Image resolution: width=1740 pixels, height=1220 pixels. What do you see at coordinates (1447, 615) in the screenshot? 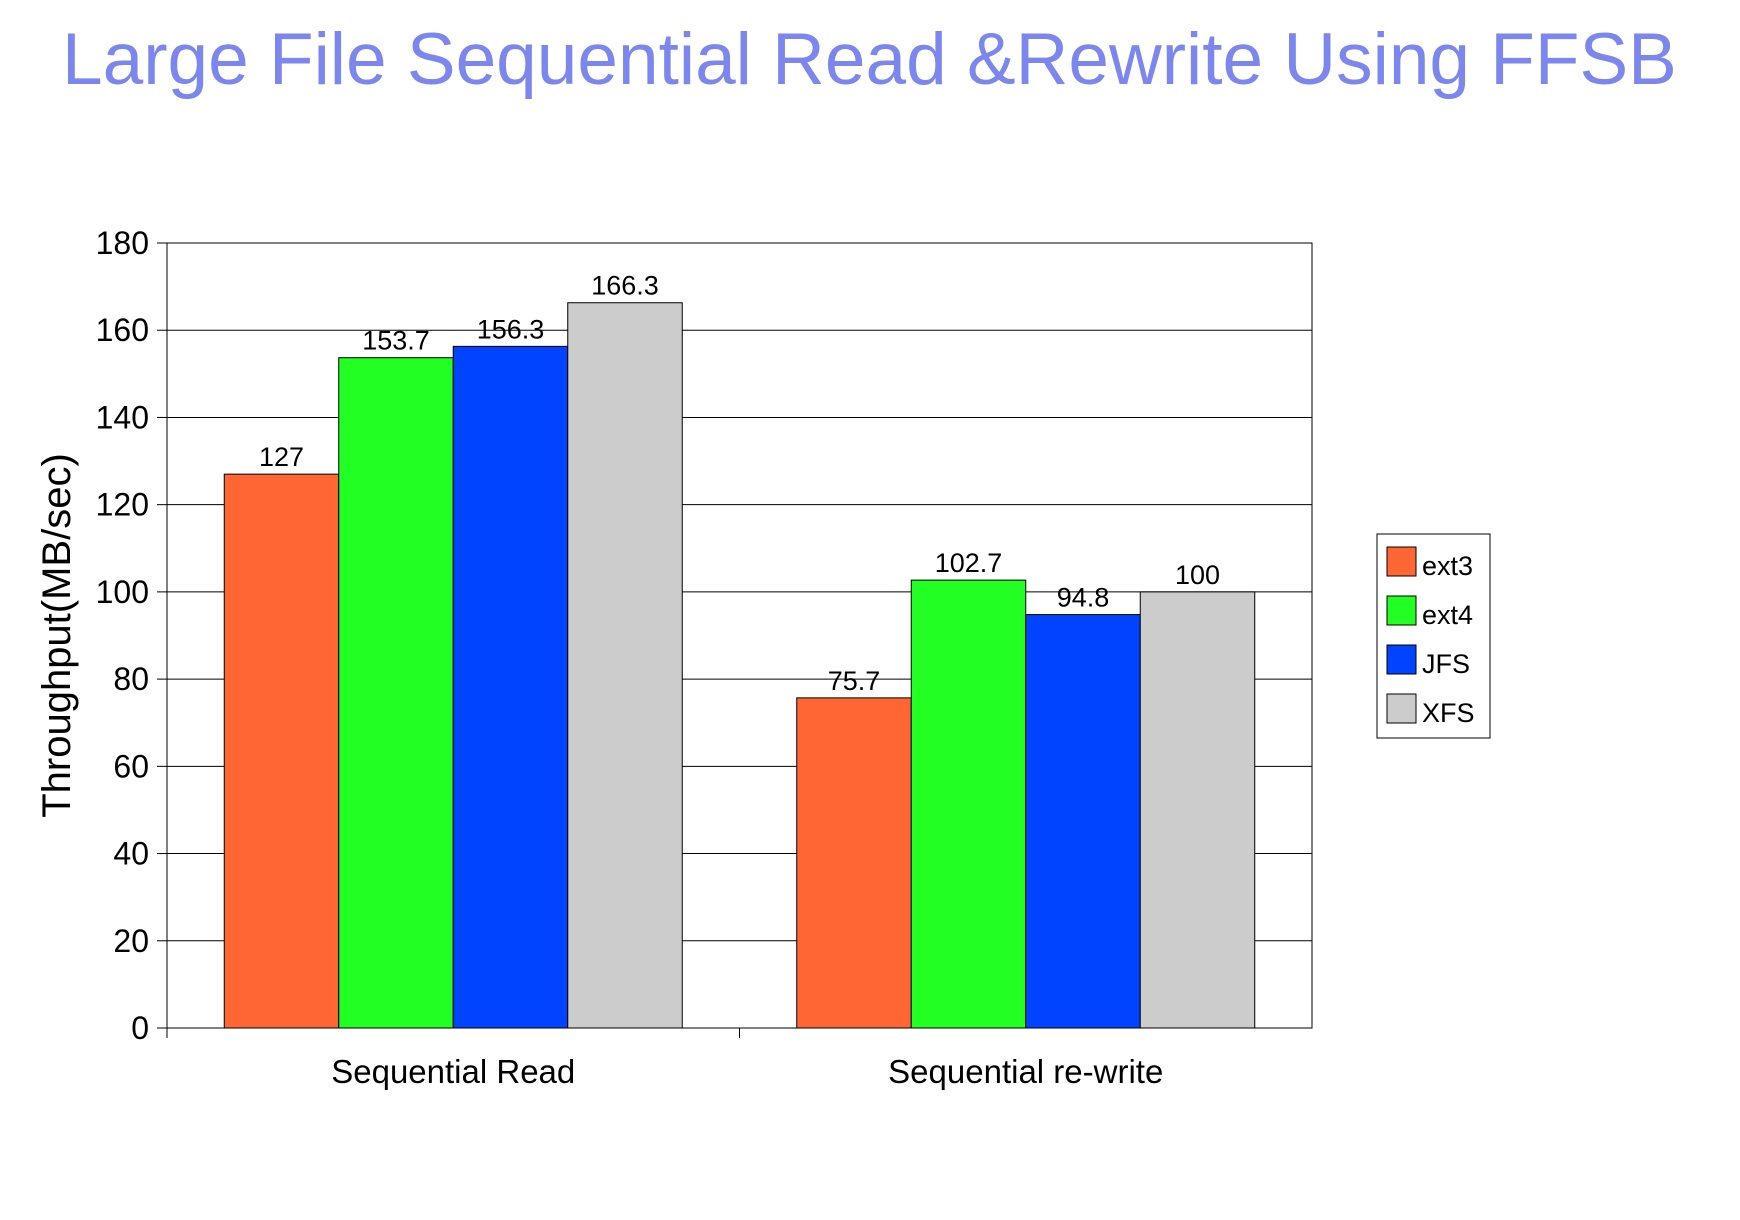
I see `legend-label-ext4: ext4` at bounding box center [1447, 615].